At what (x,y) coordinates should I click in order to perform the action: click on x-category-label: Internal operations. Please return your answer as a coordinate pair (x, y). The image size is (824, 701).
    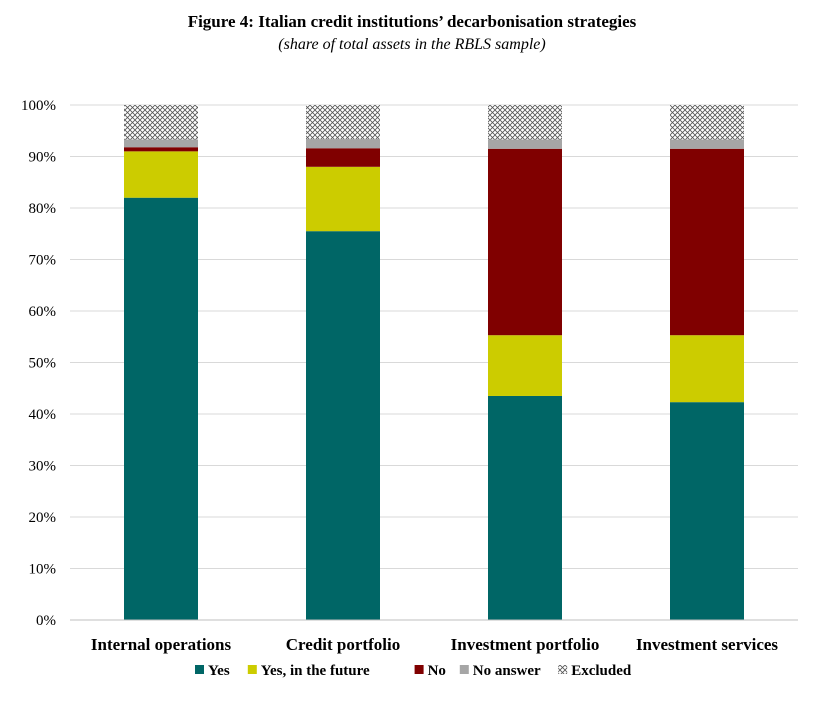
    Looking at the image, I should click on (161, 644).